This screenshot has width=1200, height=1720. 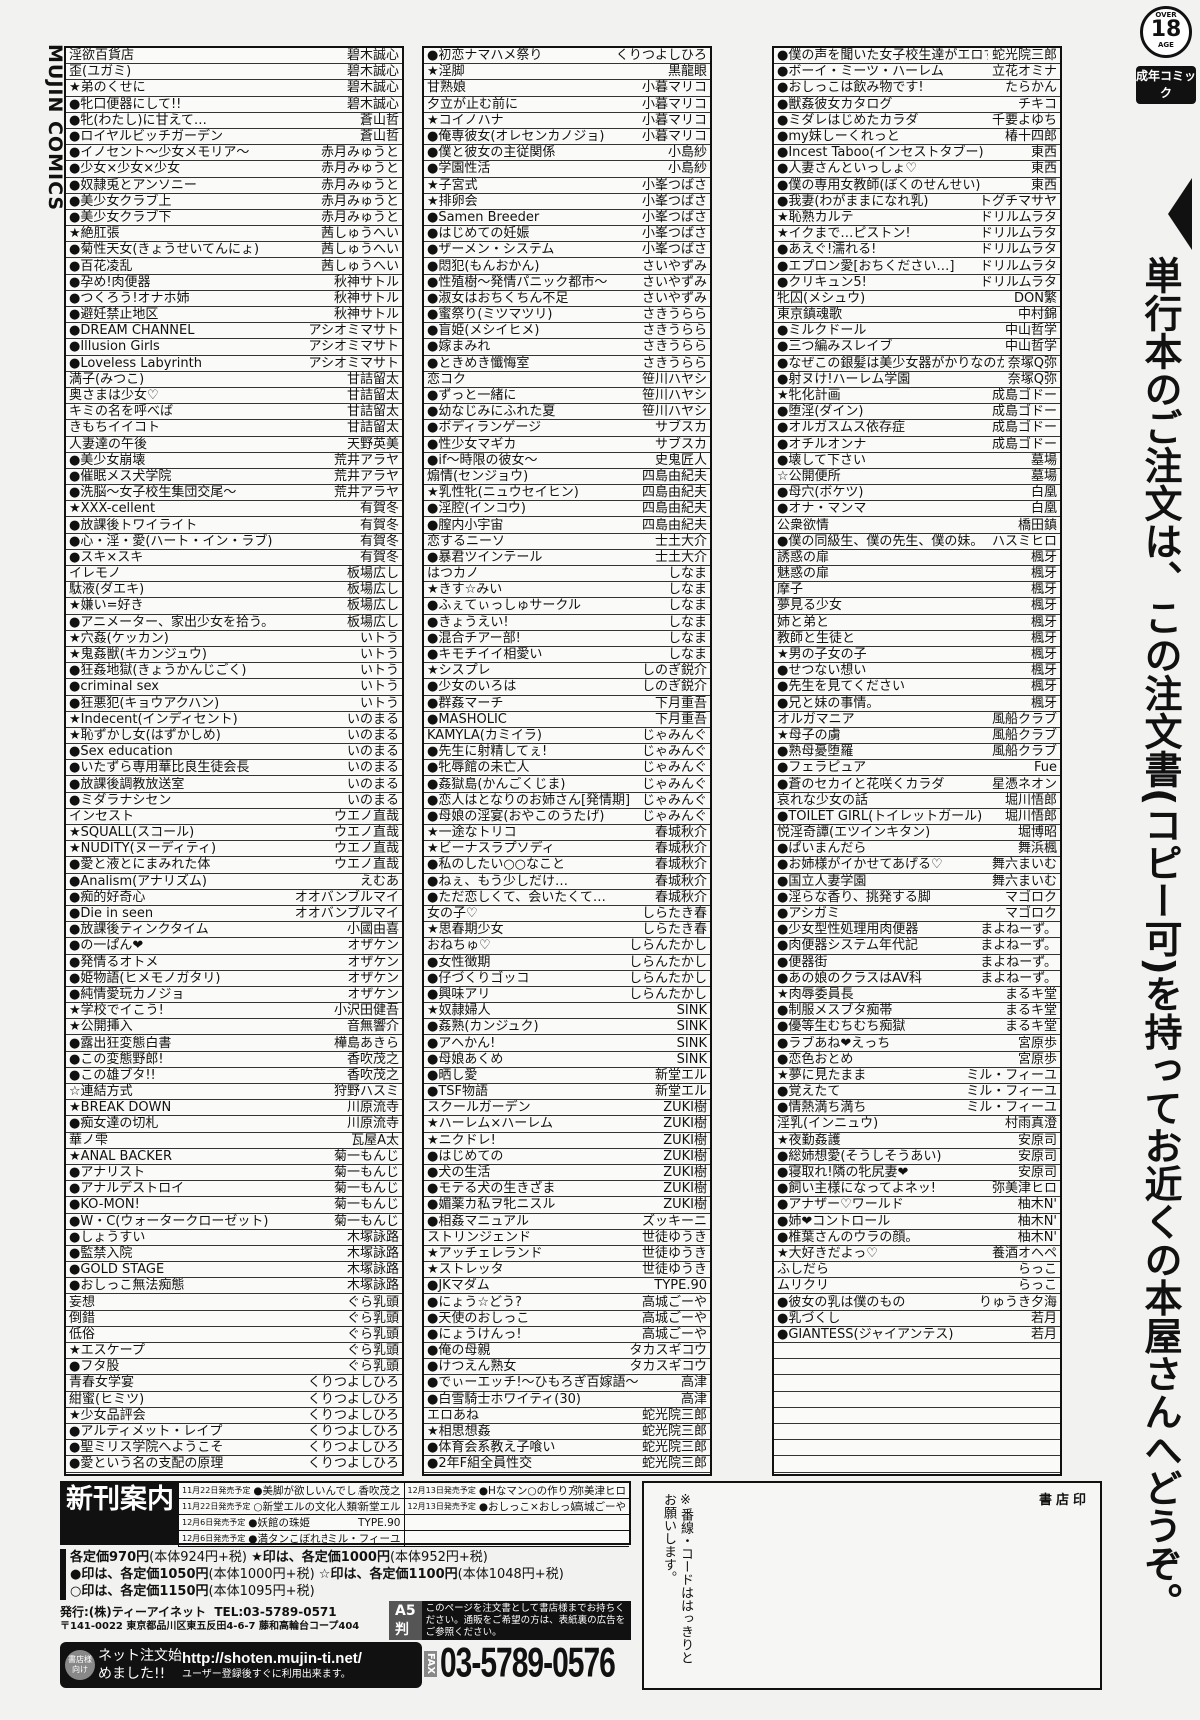 I want to click on order-row: ●狂悪犯(キョウアクハン) いトう, so click(x=234, y=704).